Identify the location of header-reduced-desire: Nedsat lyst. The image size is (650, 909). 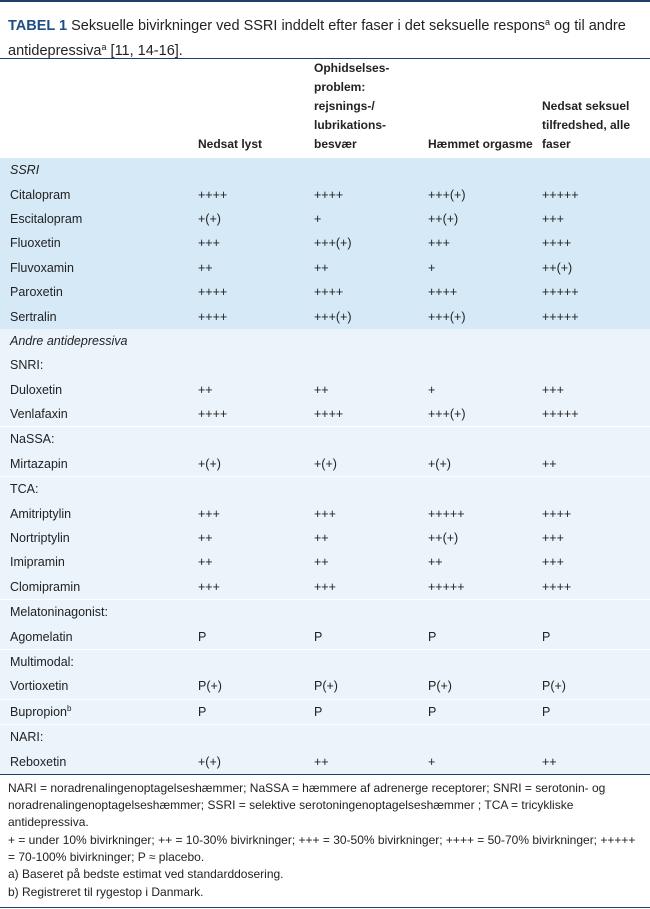
(252, 108).